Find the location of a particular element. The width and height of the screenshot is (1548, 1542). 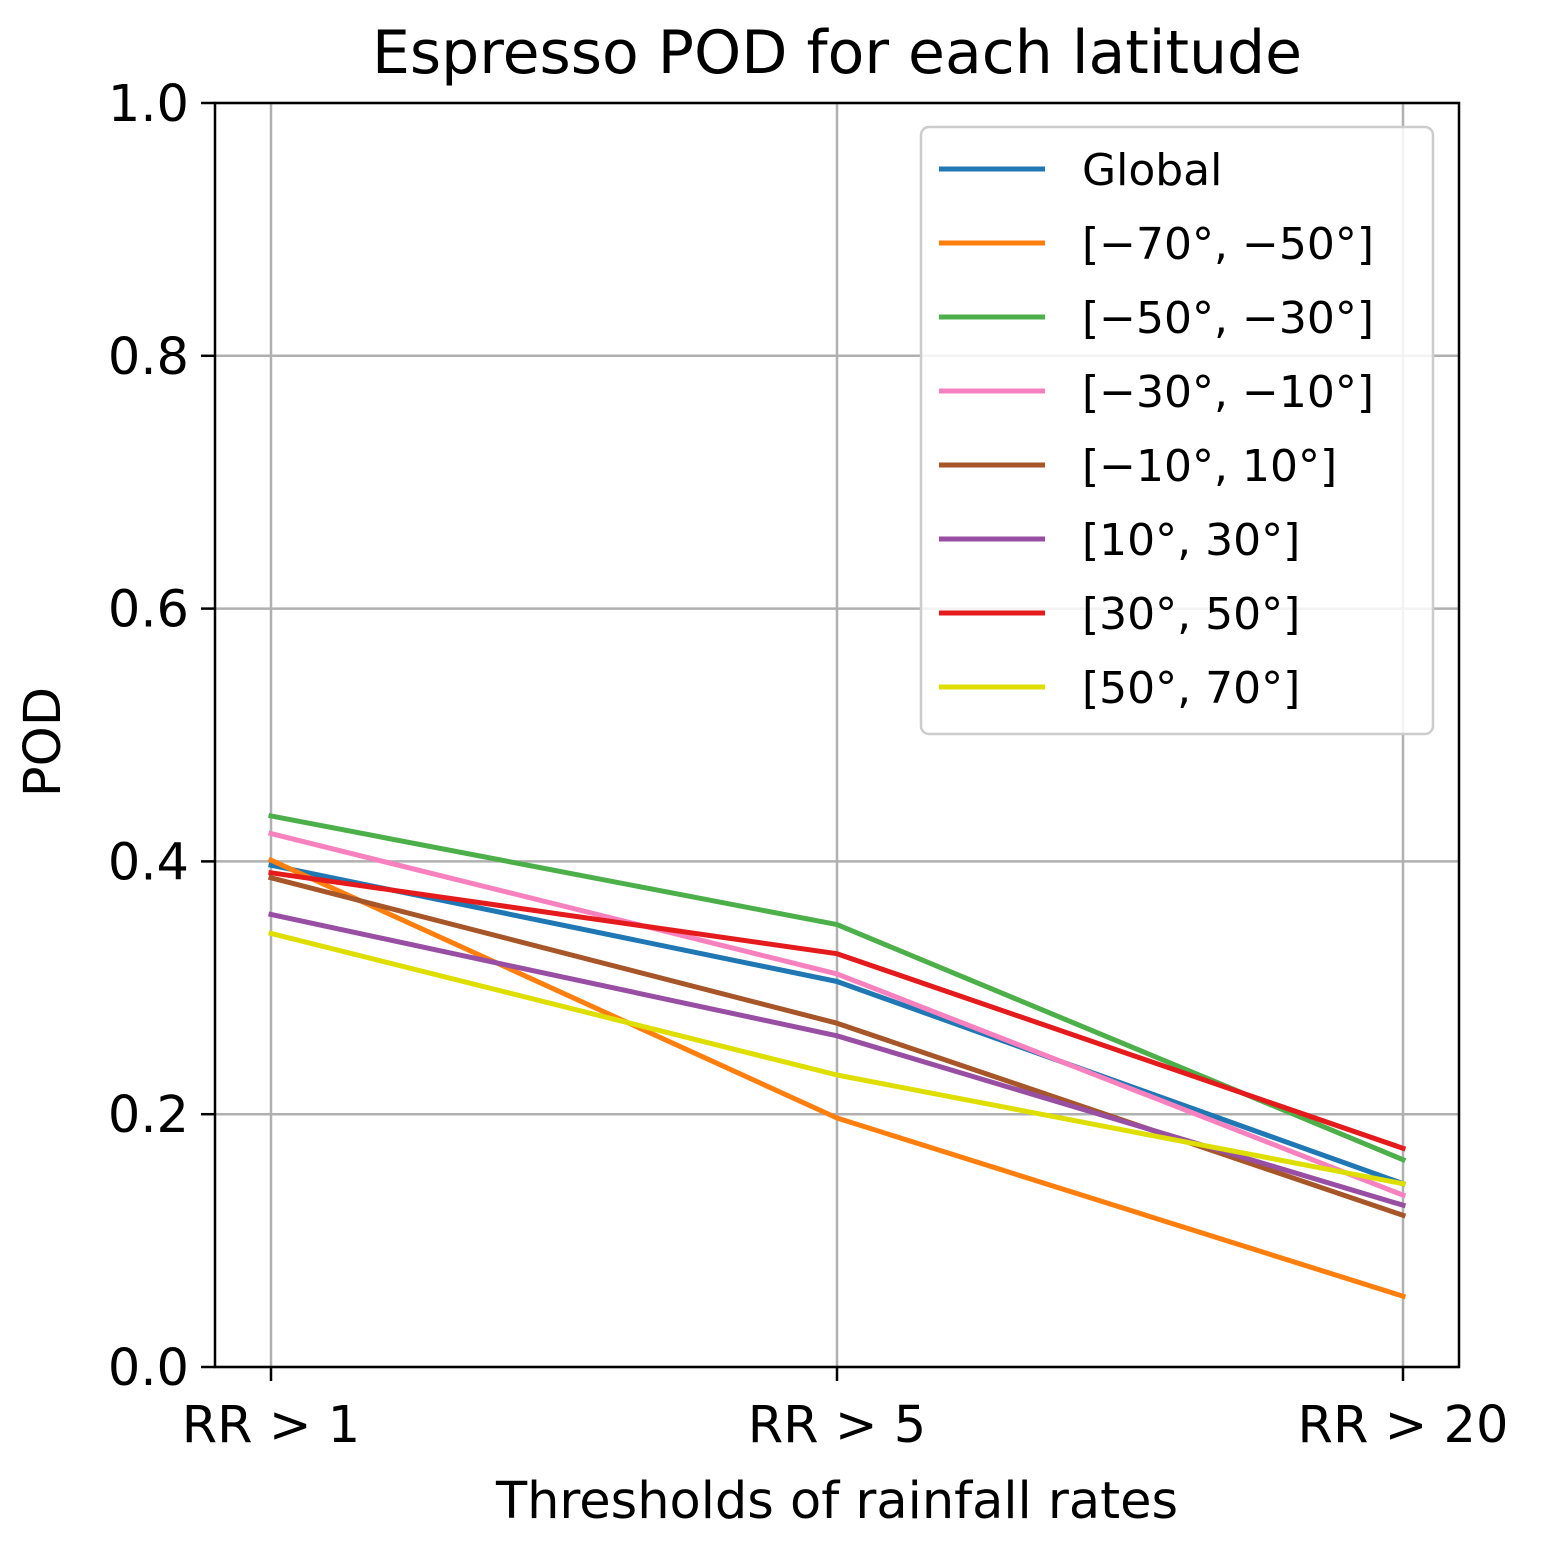

legend-frame is located at coordinates (1177, 430).